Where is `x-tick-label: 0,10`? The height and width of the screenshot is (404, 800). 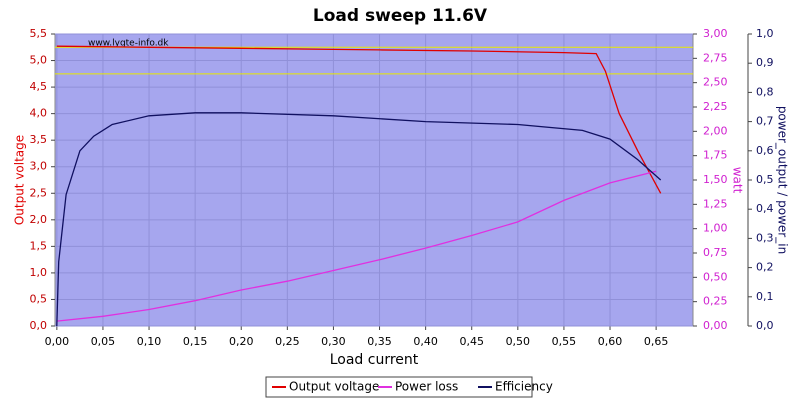 x-tick-label: 0,10 is located at coordinates (149, 341).